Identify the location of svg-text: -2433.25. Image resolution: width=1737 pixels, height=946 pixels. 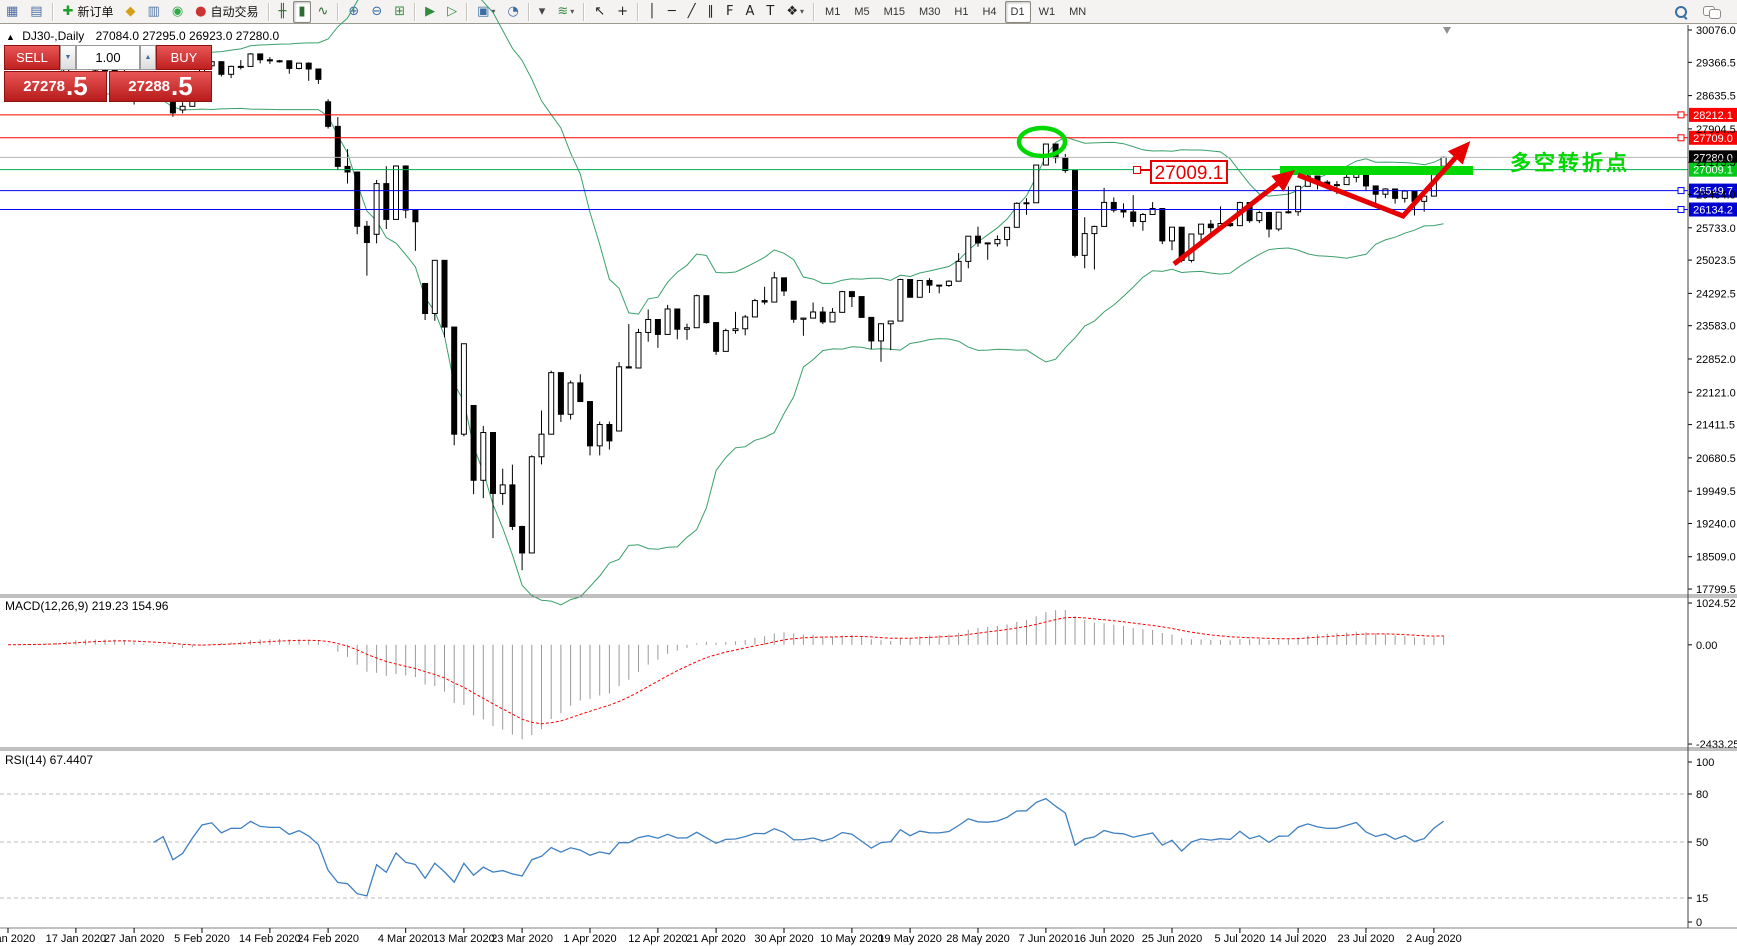
(1716, 745).